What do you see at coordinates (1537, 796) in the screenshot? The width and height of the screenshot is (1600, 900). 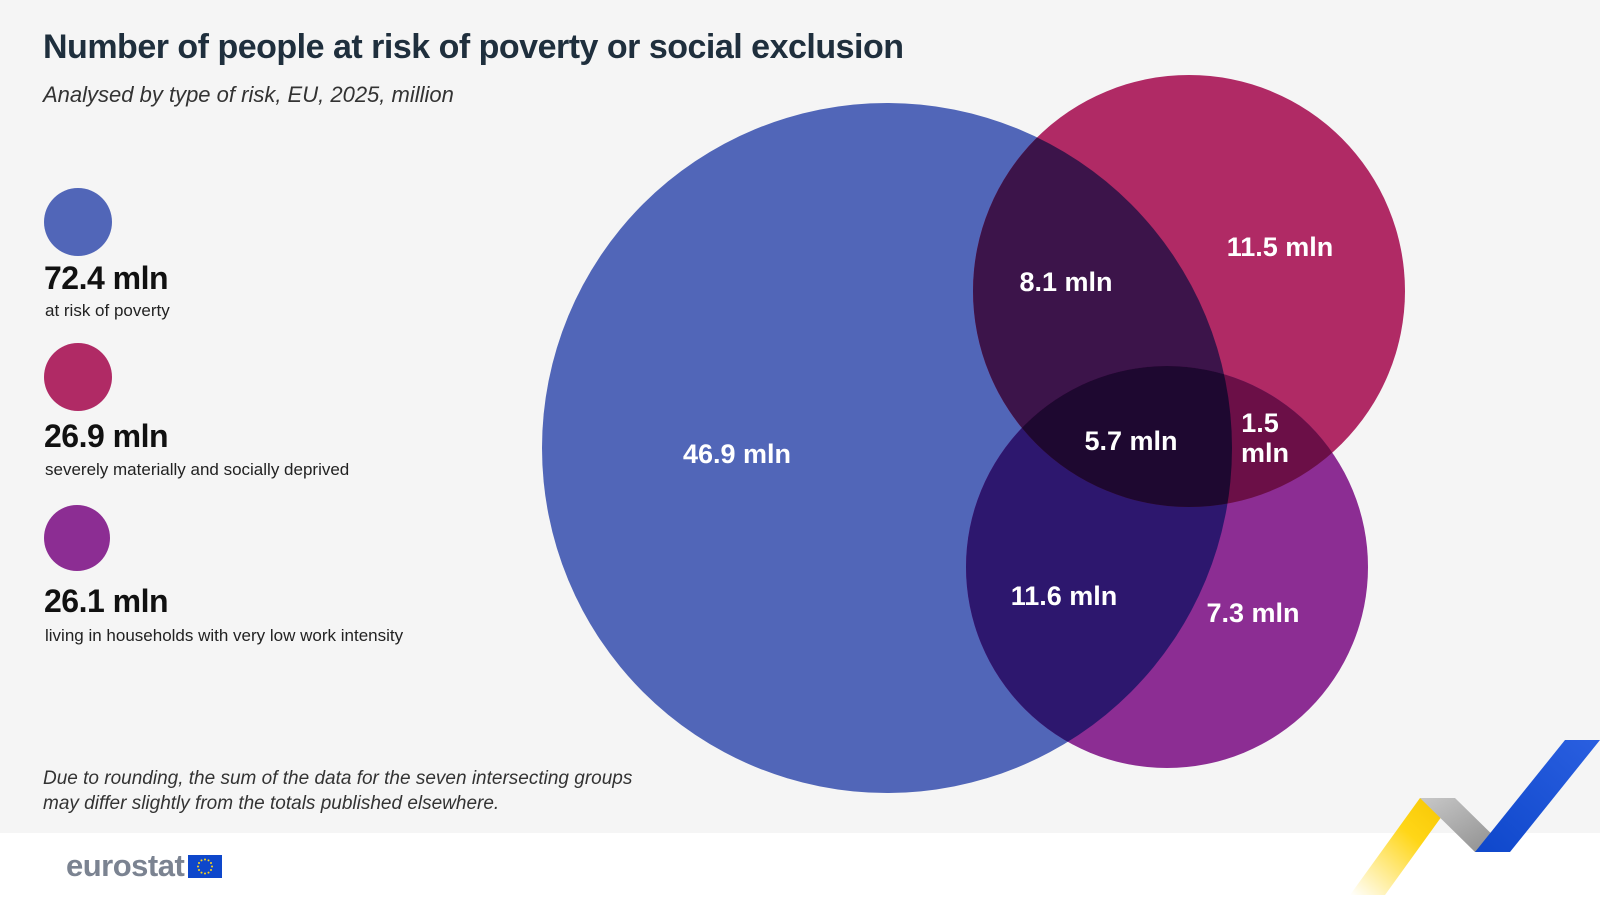 I see `ribbon-blue` at bounding box center [1537, 796].